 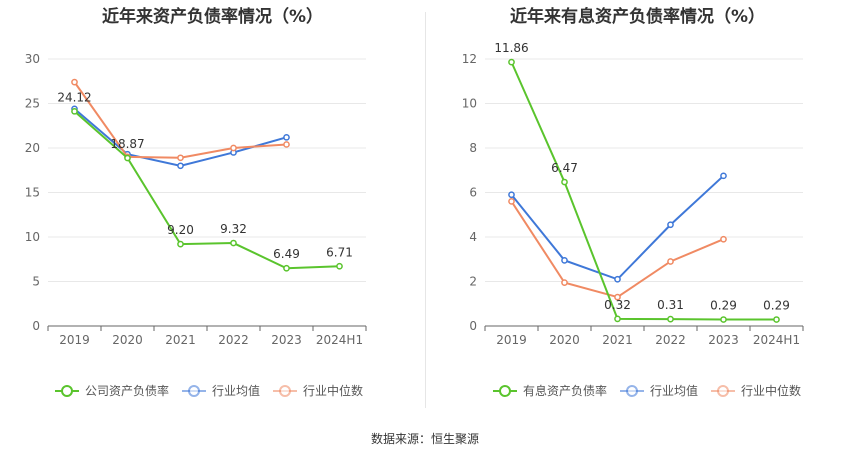 What do you see at coordinates (127, 390) in the screenshot?
I see `legend-label: 公司资产负债率` at bounding box center [127, 390].